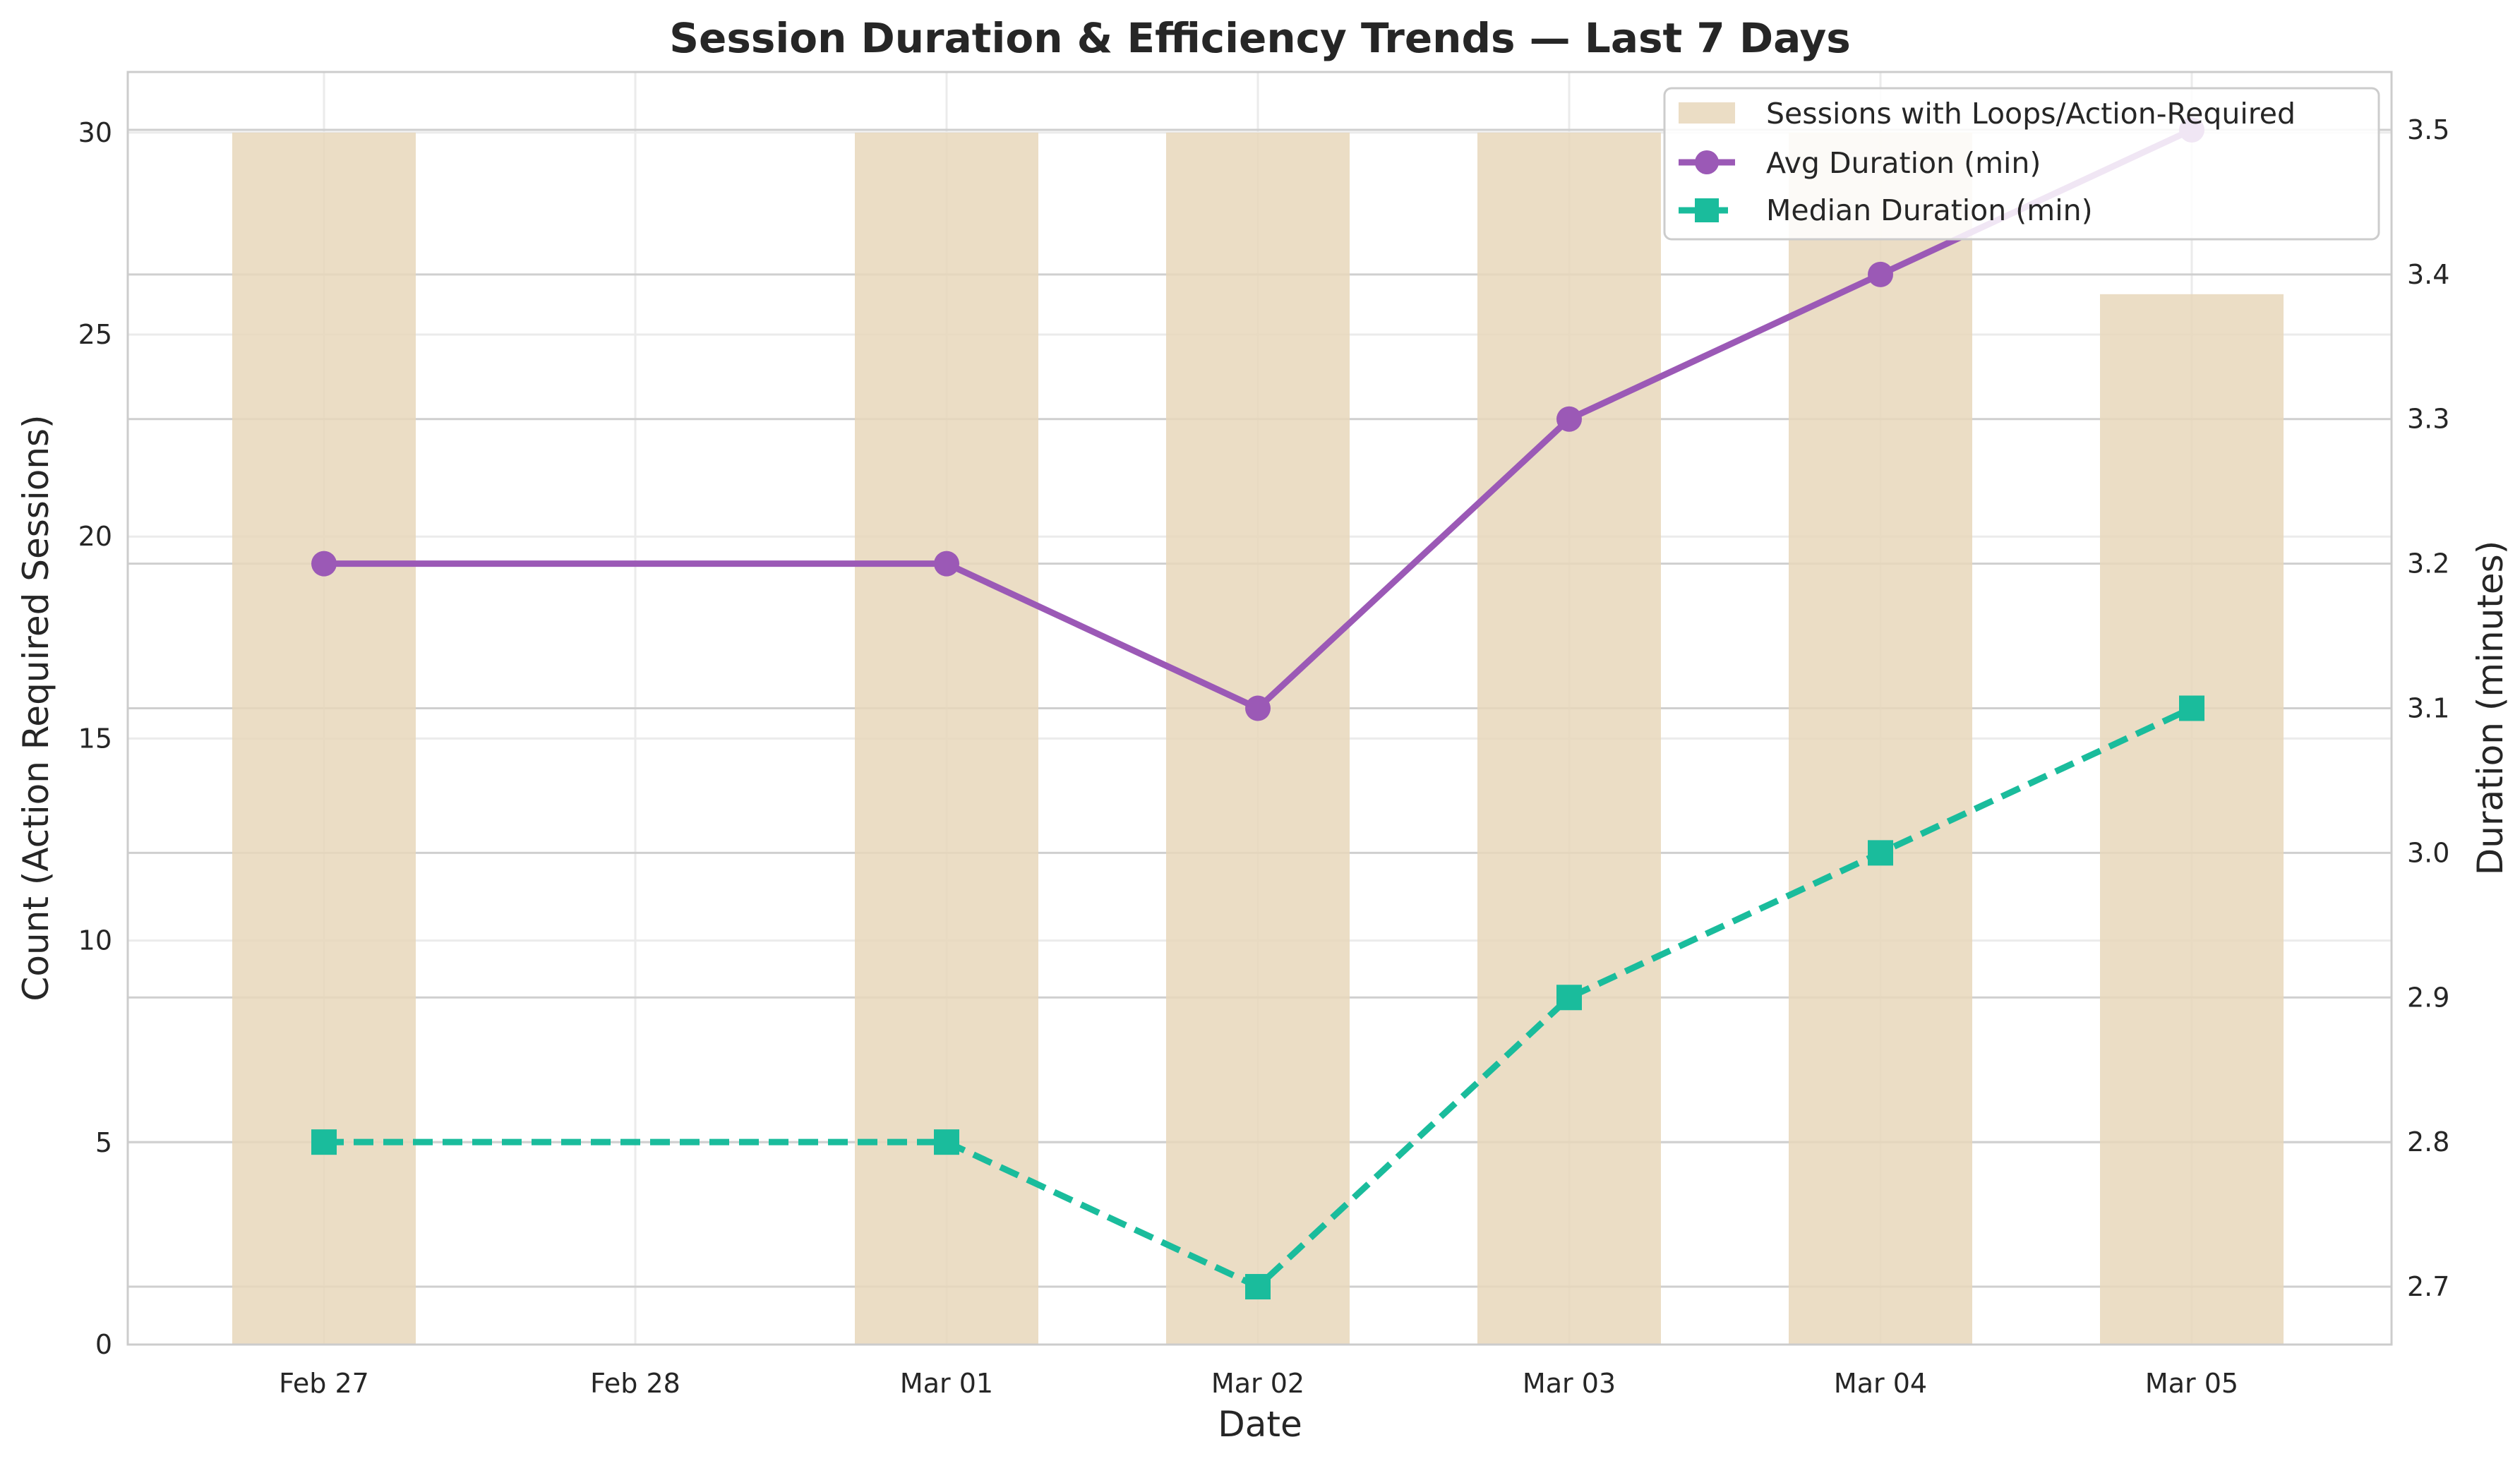  I want to click on legend-bar-swatch, so click(1707, 113).